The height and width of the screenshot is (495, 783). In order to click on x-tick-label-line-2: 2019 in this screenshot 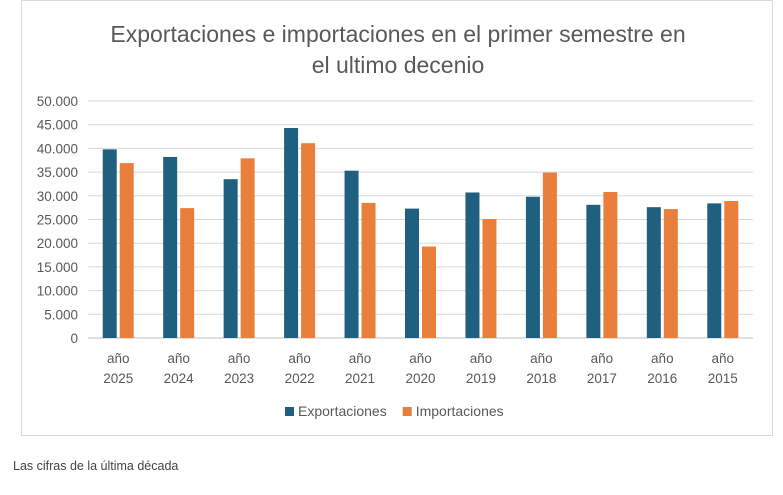, I will do `click(481, 378)`.